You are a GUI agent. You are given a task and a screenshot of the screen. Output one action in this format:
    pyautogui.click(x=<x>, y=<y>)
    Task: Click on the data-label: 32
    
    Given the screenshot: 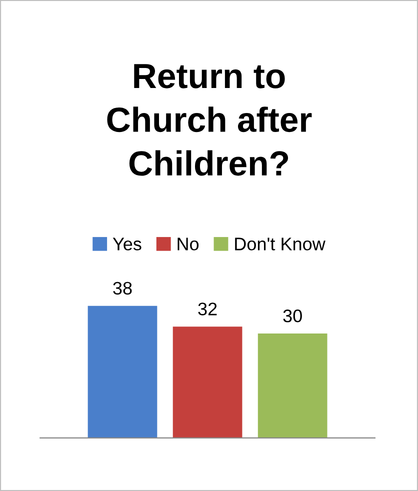 What is the action you would take?
    pyautogui.click(x=207, y=309)
    